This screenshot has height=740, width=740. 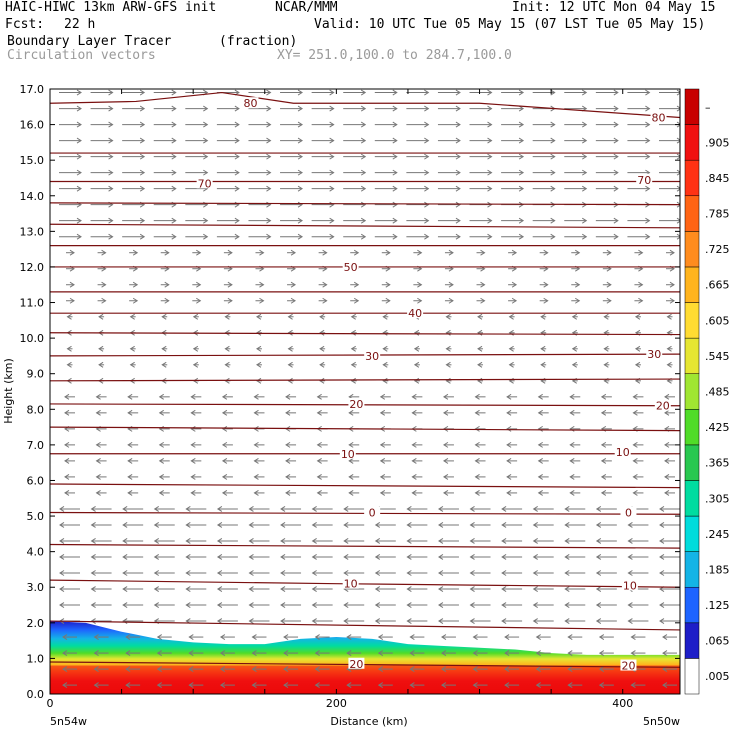 What do you see at coordinates (622, 451) in the screenshot?
I see `contour-label-bg` at bounding box center [622, 451].